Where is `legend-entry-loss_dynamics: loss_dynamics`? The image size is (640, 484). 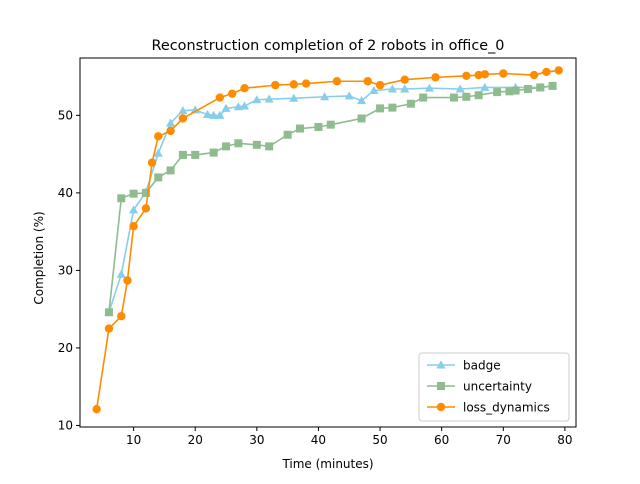 legend-entry-loss_dynamics: loss_dynamics is located at coordinates (488, 408).